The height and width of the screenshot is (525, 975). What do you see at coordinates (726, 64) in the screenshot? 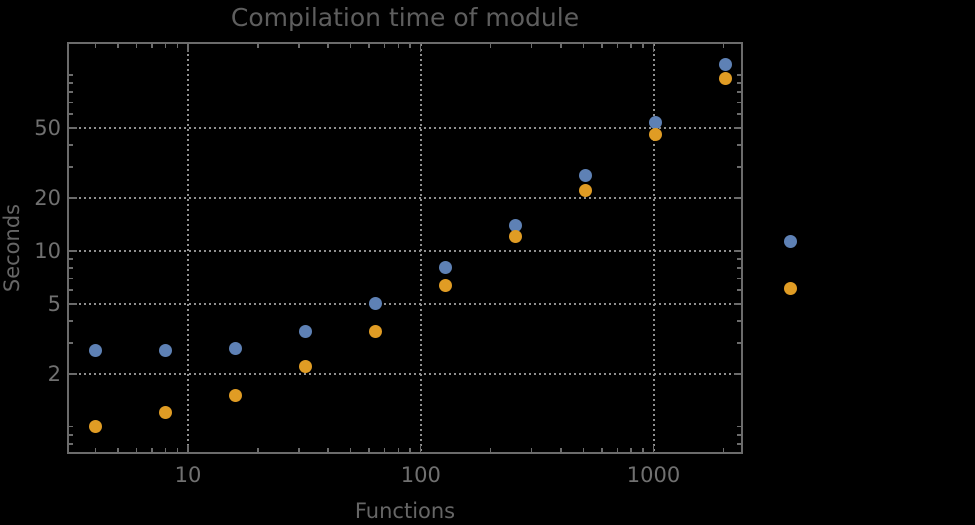
I see `data-point-series-1-blue-x2048` at bounding box center [726, 64].